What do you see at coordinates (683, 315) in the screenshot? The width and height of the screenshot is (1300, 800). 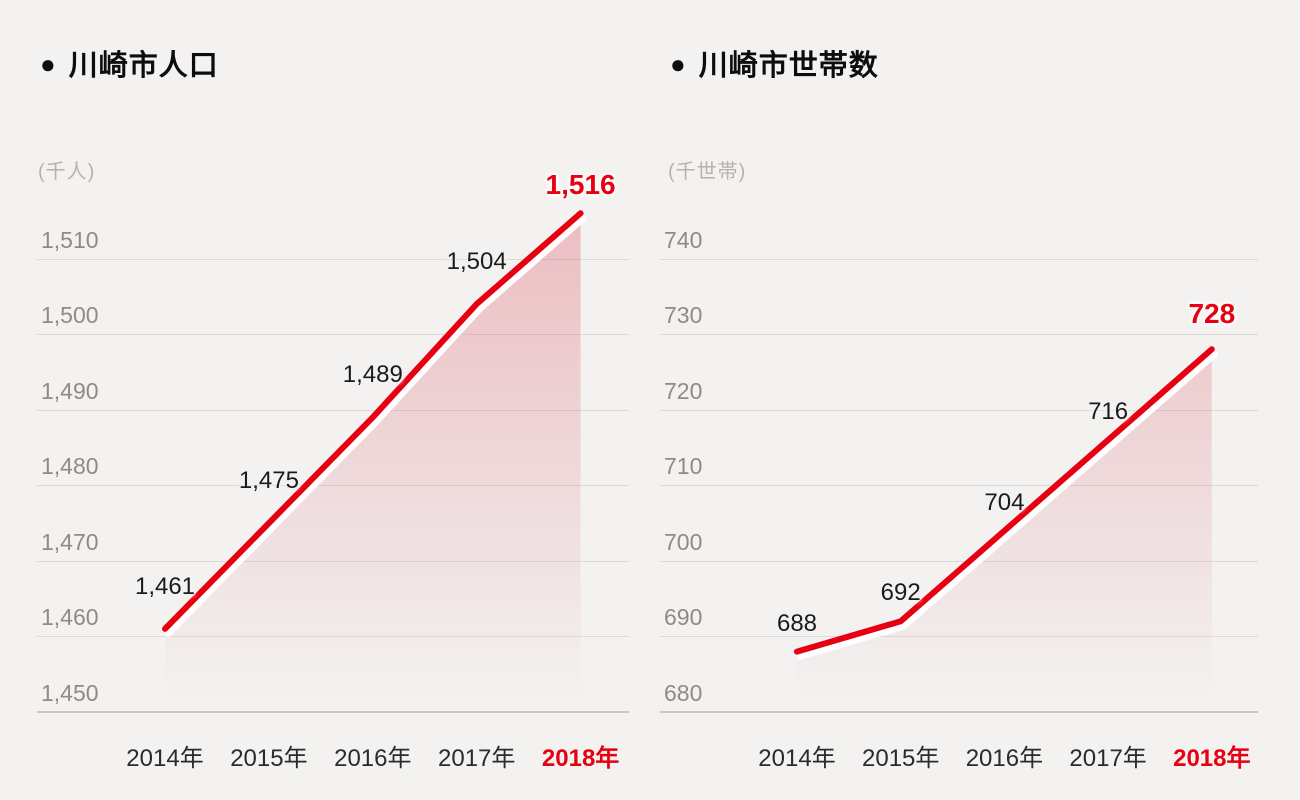 I see `y-axis-label: 730` at bounding box center [683, 315].